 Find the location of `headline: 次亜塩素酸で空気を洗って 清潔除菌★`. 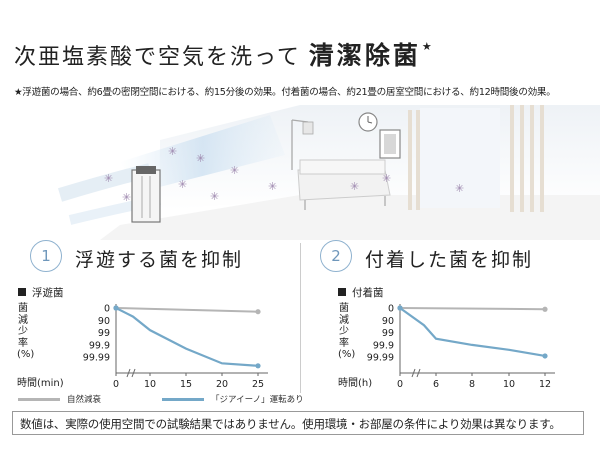

headline: 次亜塩素酸で空気を洗って 清潔除菌★ is located at coordinates (224, 54).